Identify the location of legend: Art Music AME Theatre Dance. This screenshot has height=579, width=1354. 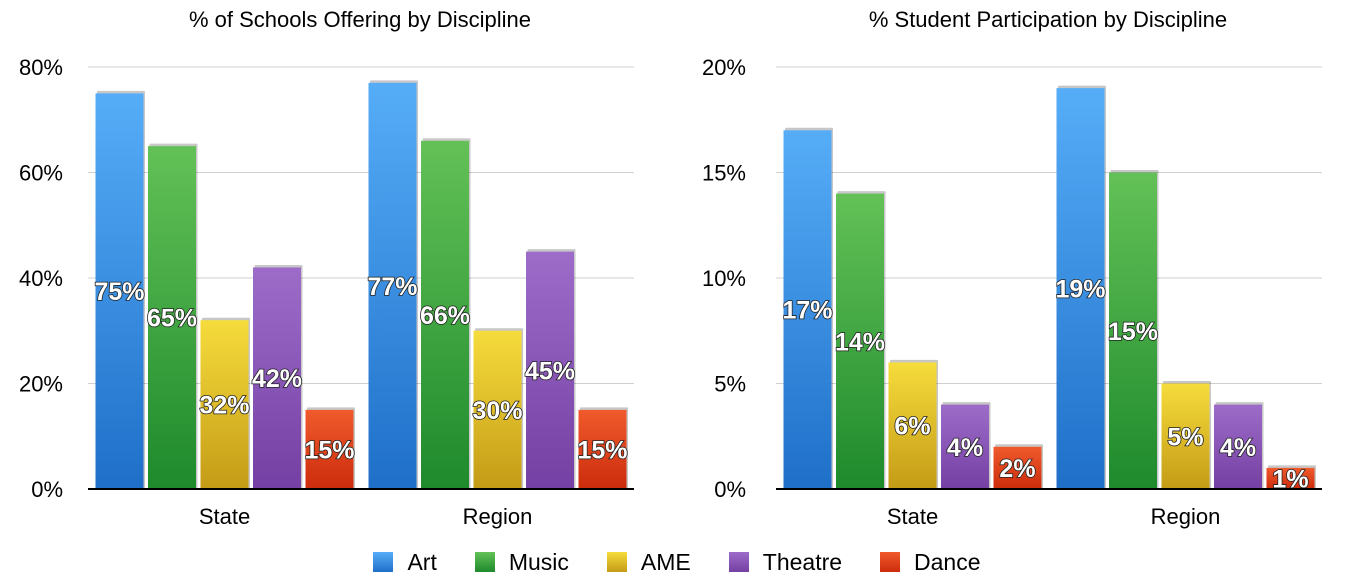
(677, 562).